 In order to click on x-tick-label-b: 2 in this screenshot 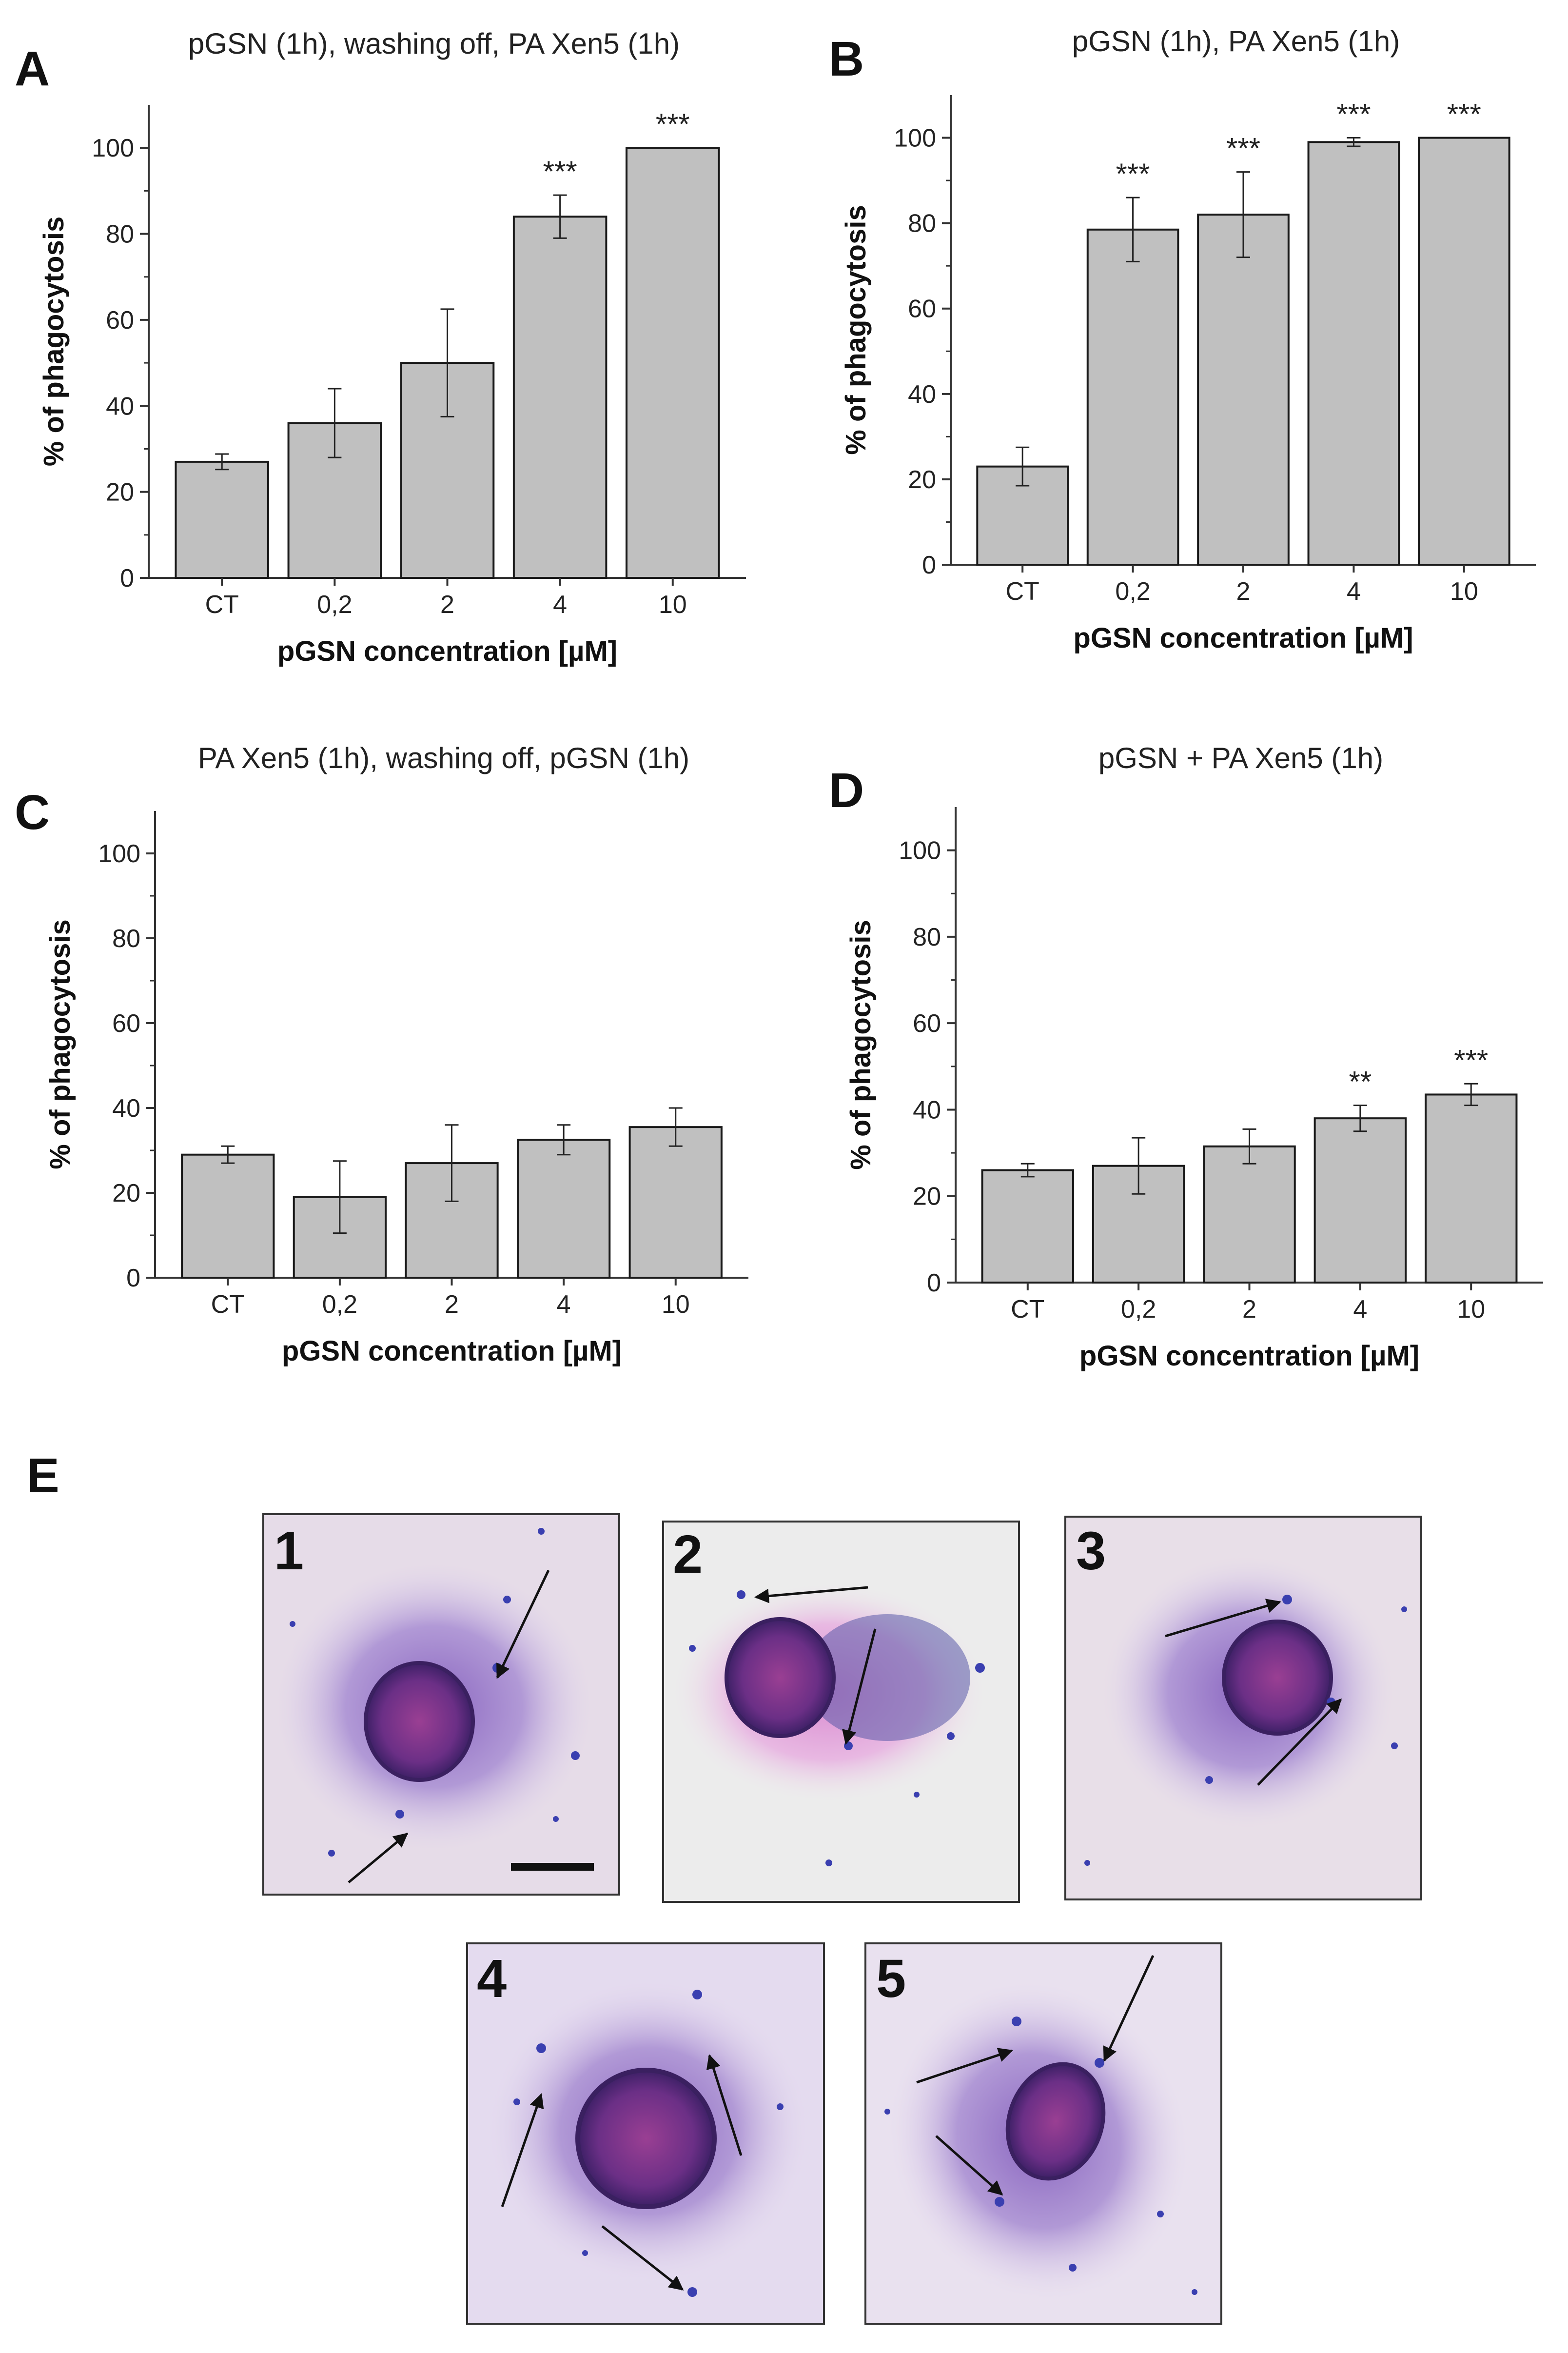, I will do `click(1243, 591)`.